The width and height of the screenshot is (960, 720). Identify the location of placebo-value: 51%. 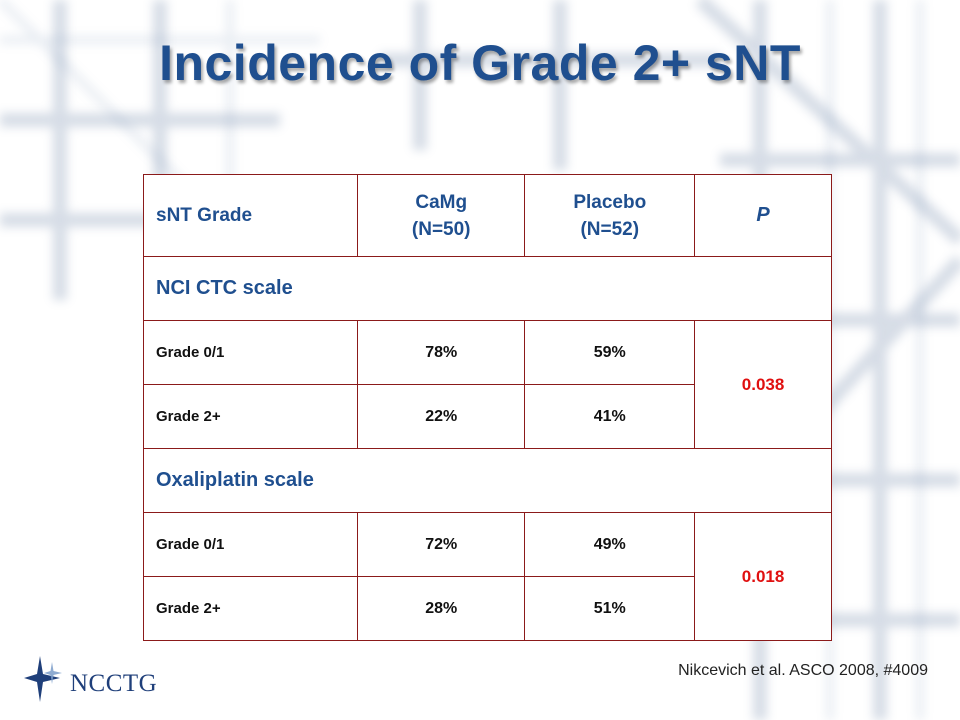
(610, 608).